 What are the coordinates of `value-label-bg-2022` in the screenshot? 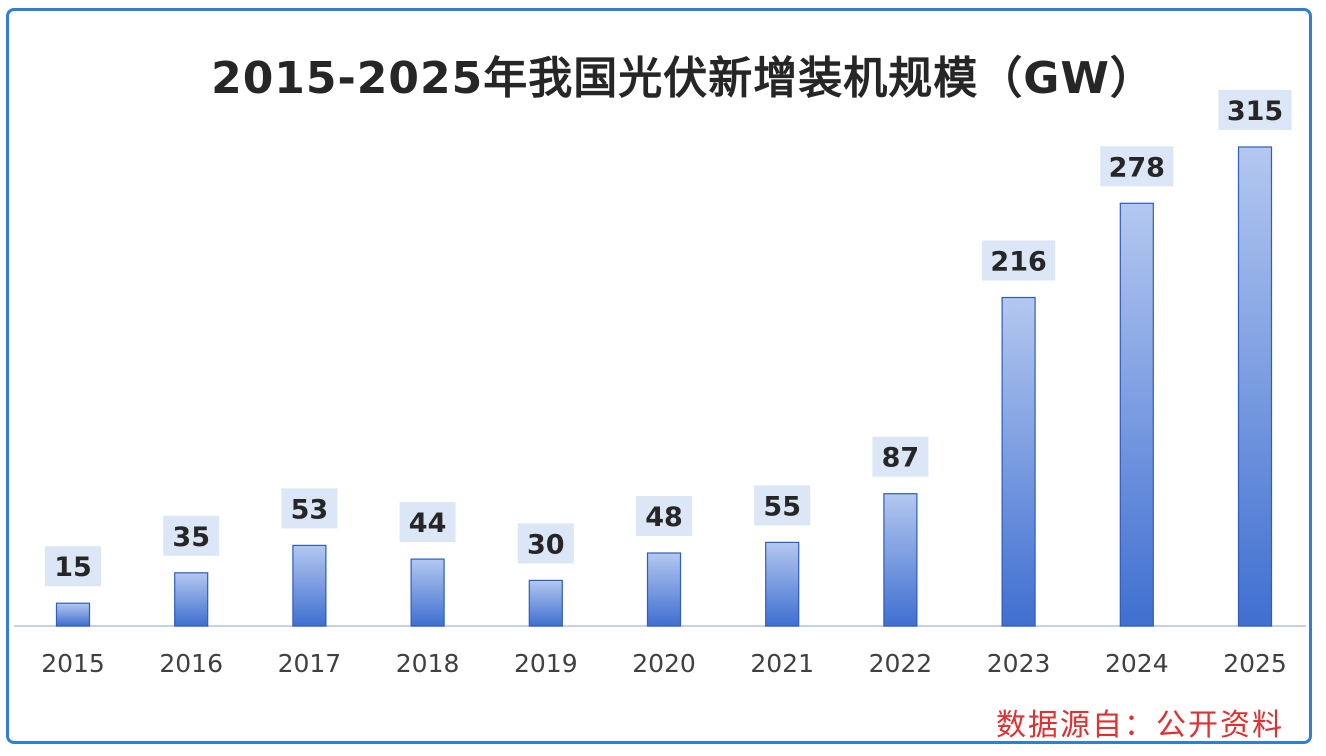 It's located at (900, 456).